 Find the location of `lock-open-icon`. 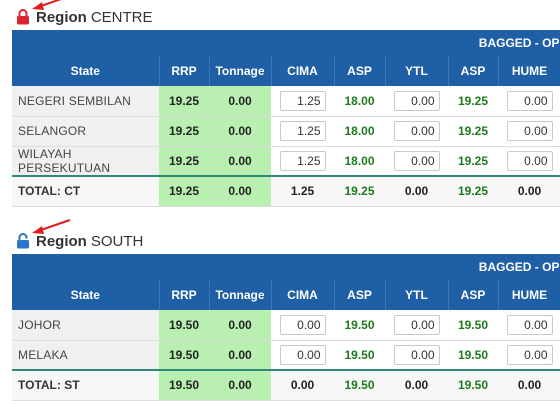

lock-open-icon is located at coordinates (23, 241).